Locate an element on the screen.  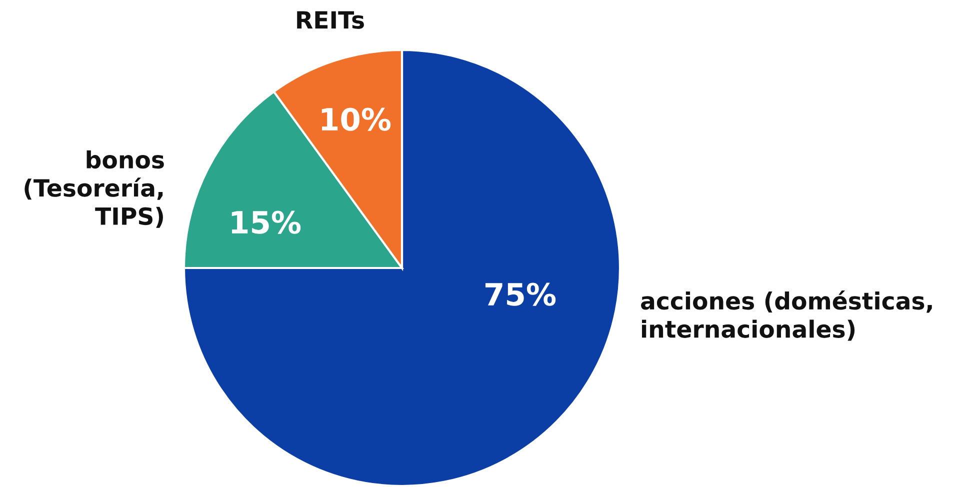
data-label: 75% is located at coordinates (520, 294).